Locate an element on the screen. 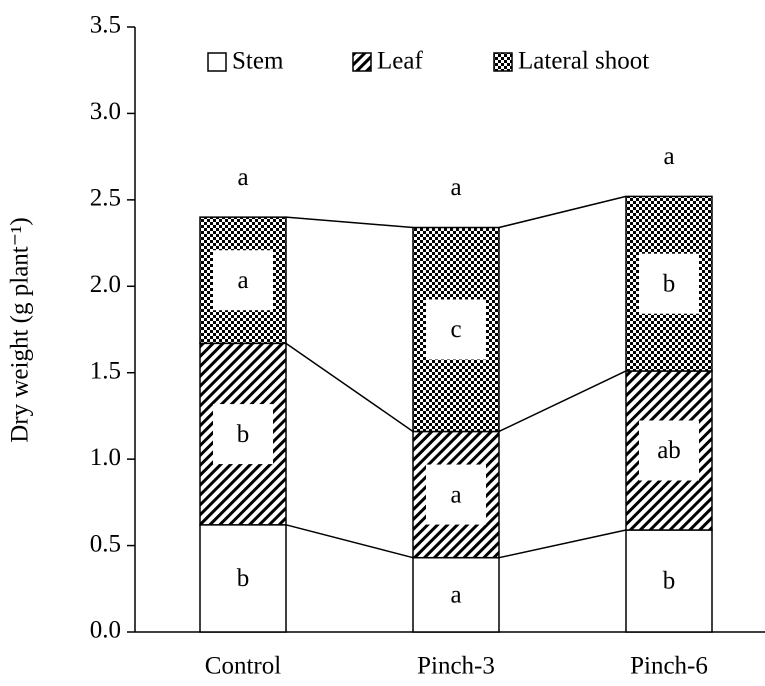 The width and height of the screenshot is (765, 686). y-tick-label: 1.5 is located at coordinates (105, 370).